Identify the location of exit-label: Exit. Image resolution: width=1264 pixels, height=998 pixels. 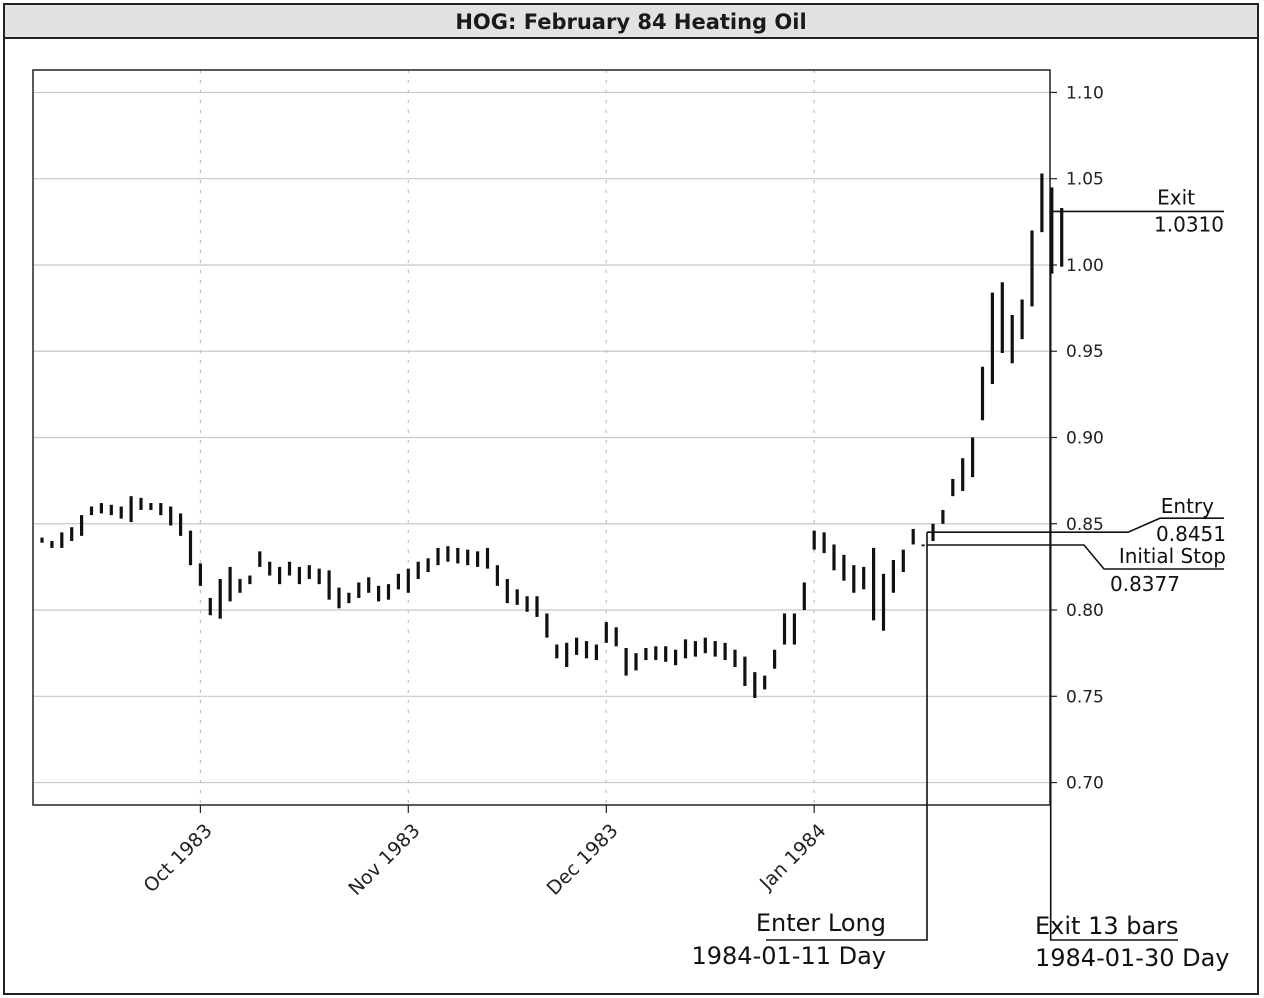
(1176, 197).